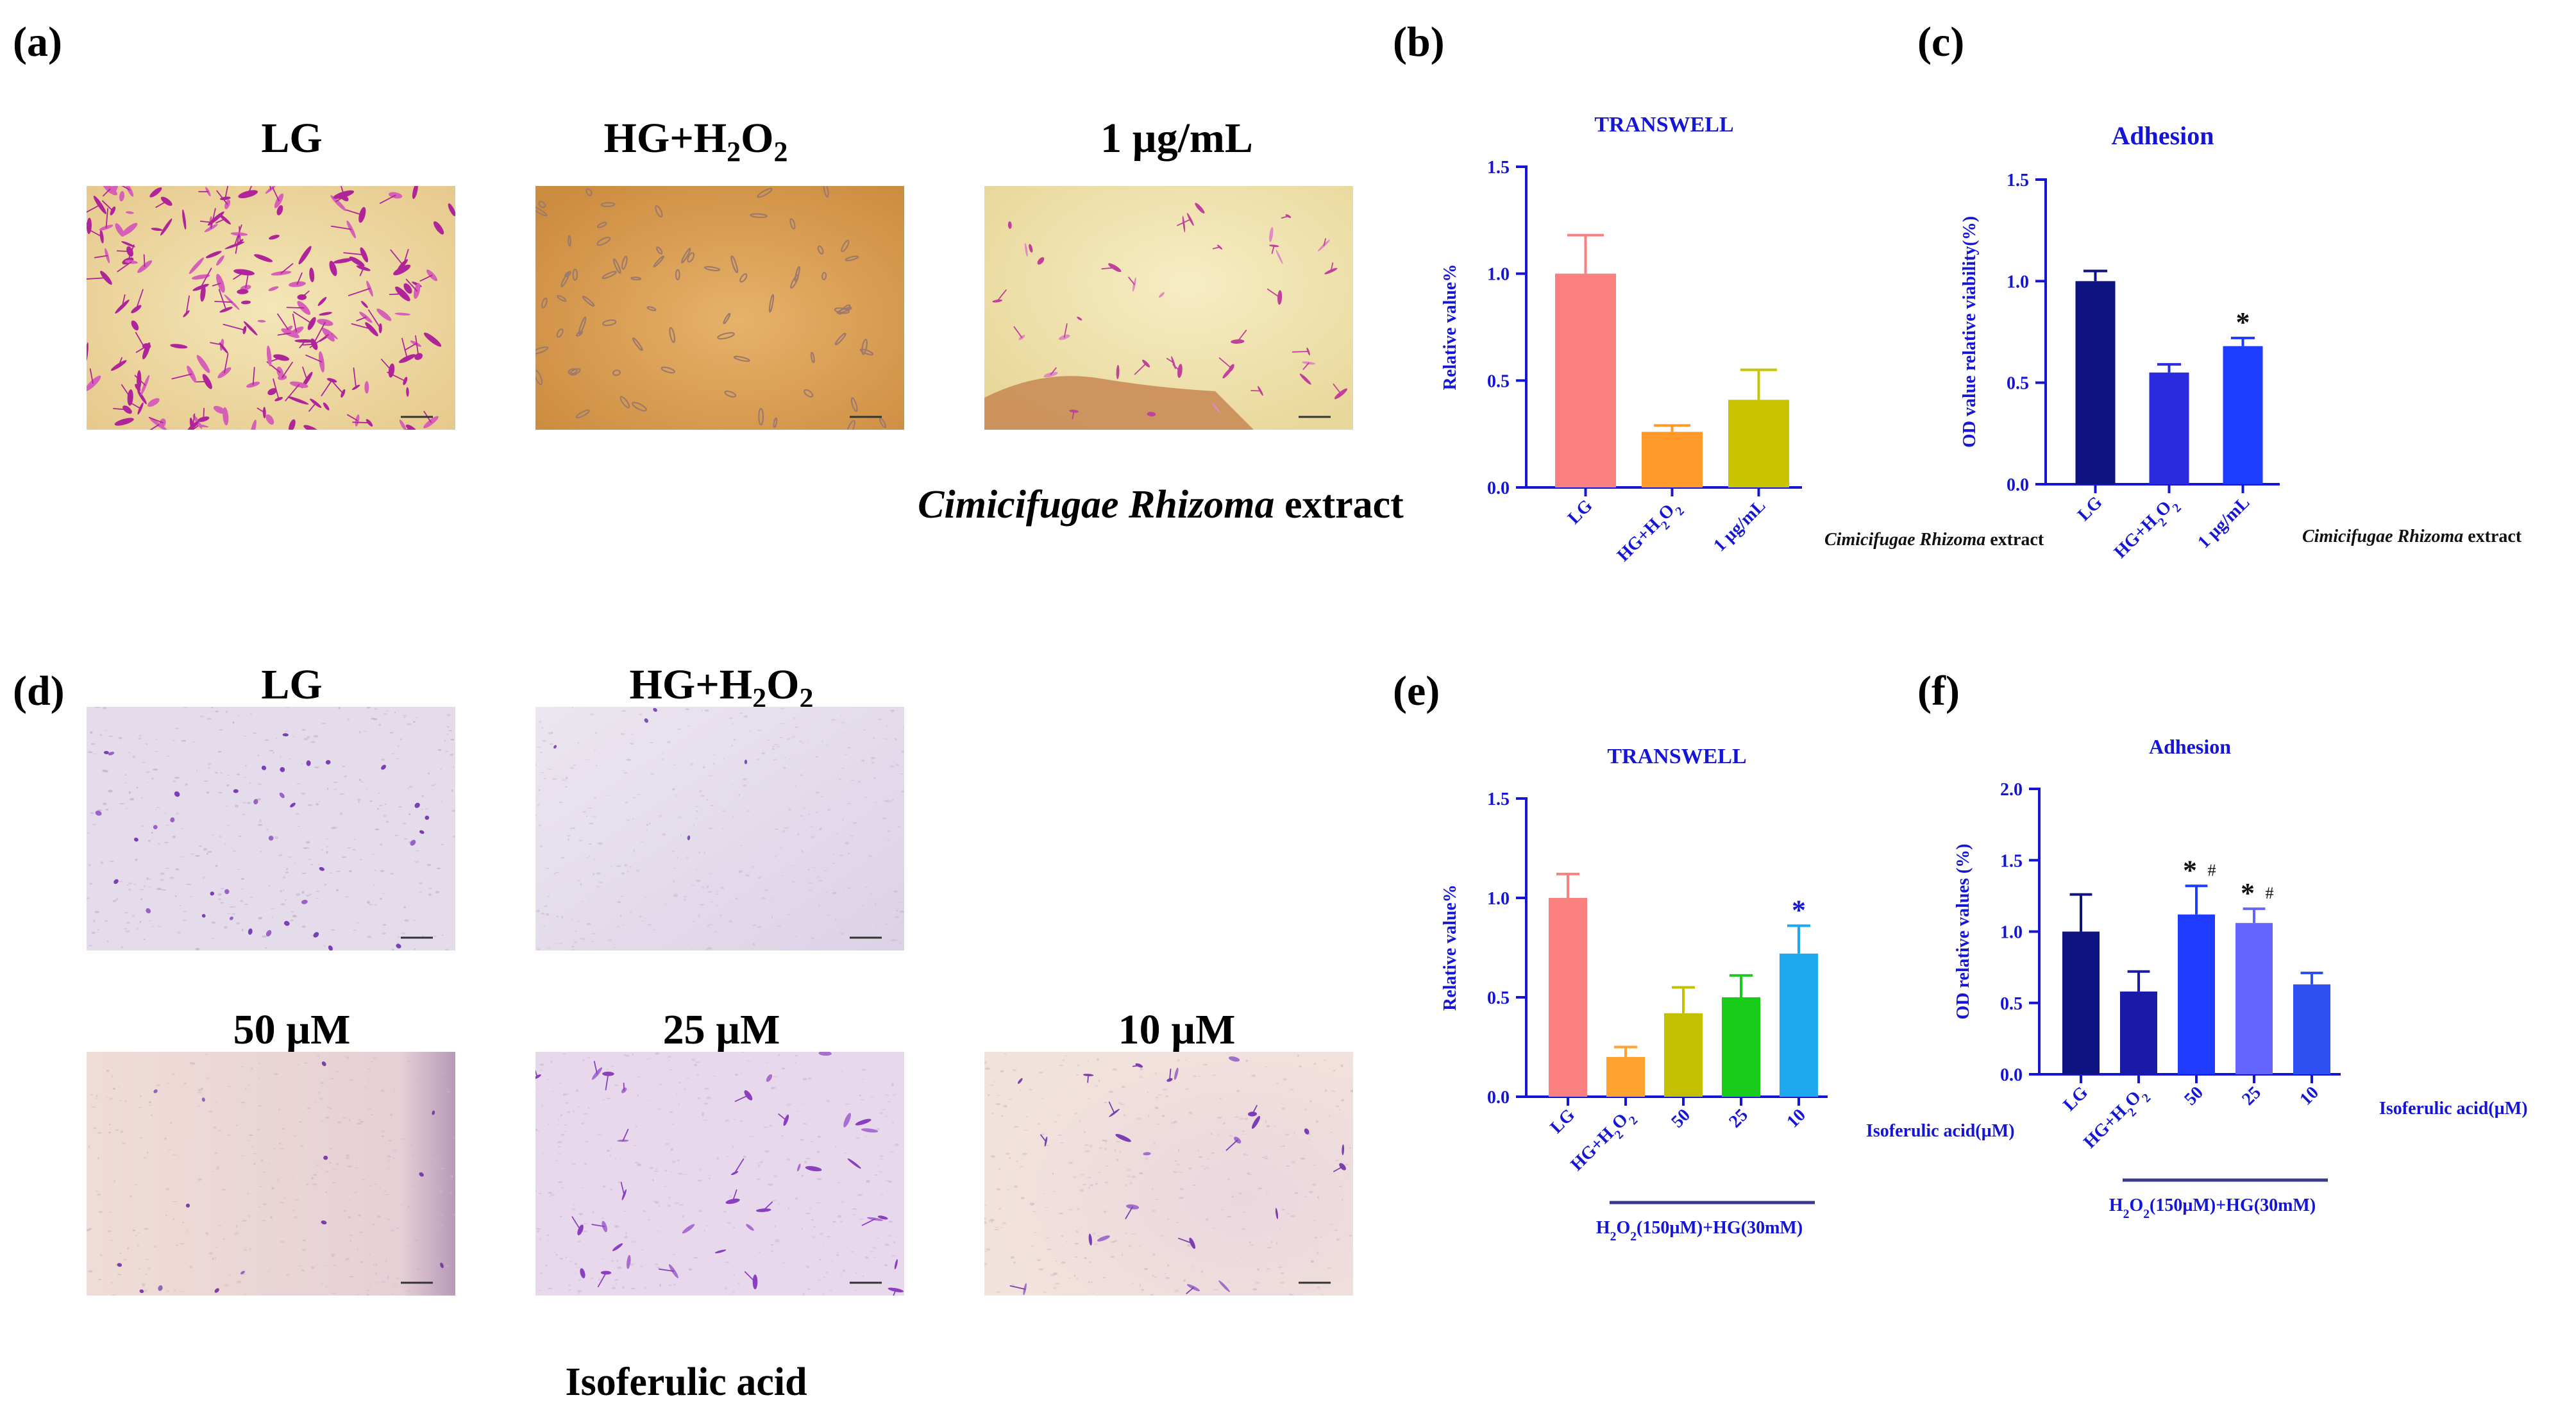 Image resolution: width=2576 pixels, height=1411 pixels. I want to click on micrograph-d-10-svg, so click(1168, 1174).